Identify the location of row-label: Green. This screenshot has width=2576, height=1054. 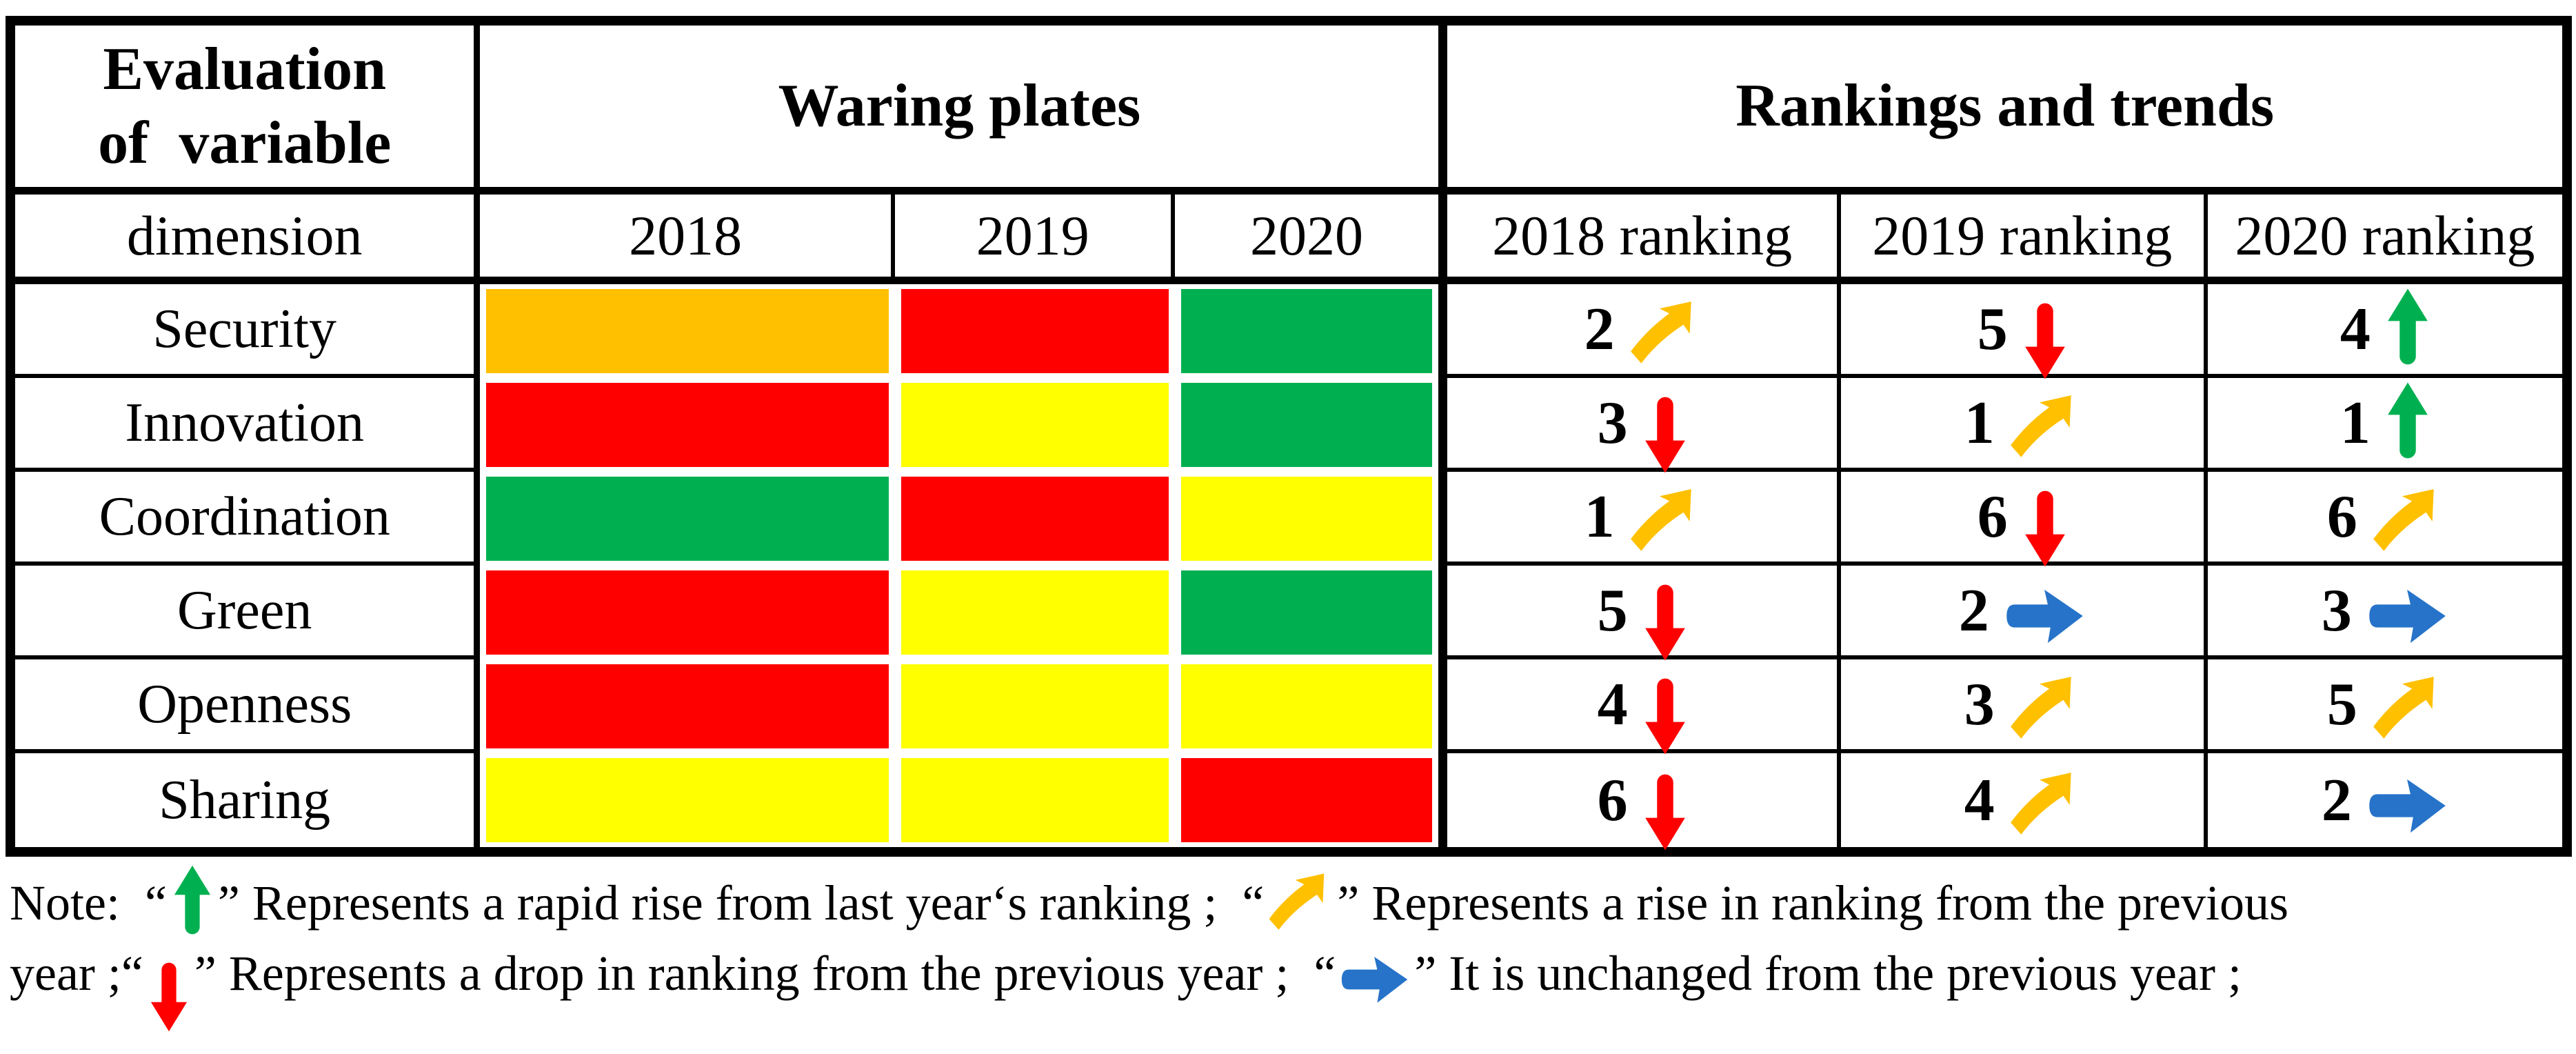
(248, 612).